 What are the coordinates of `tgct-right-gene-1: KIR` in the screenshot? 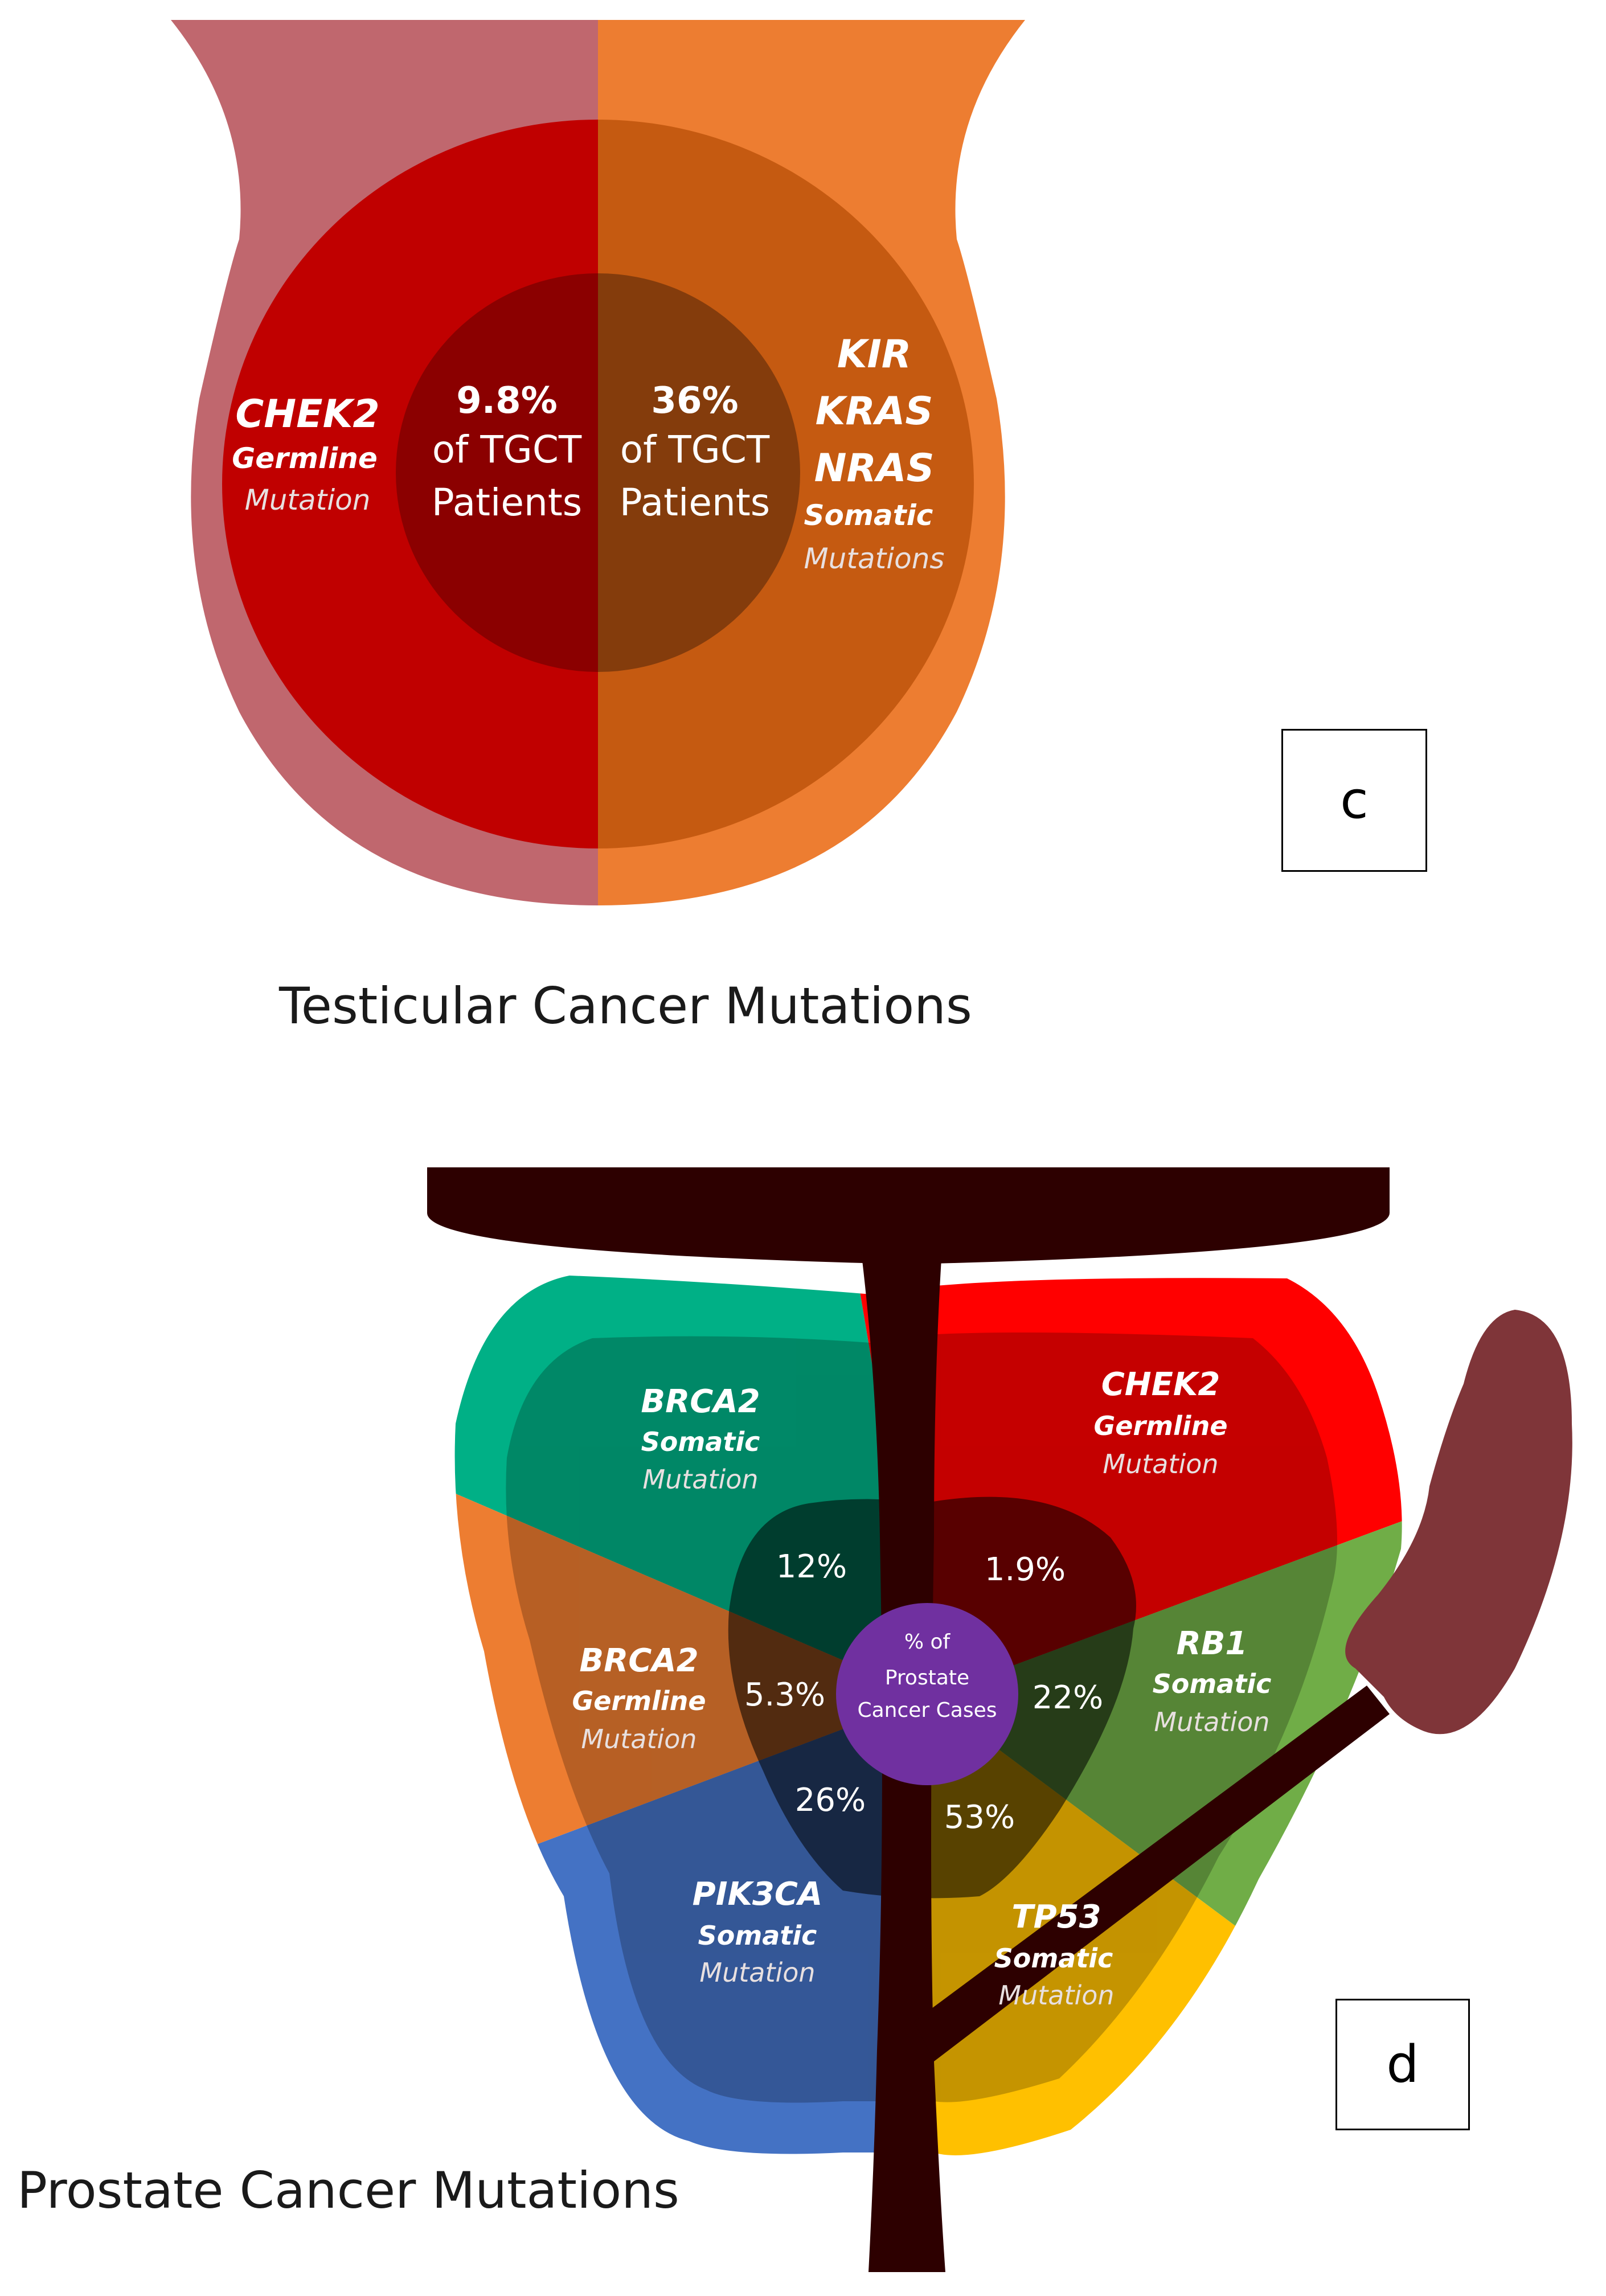 It's located at (874, 354).